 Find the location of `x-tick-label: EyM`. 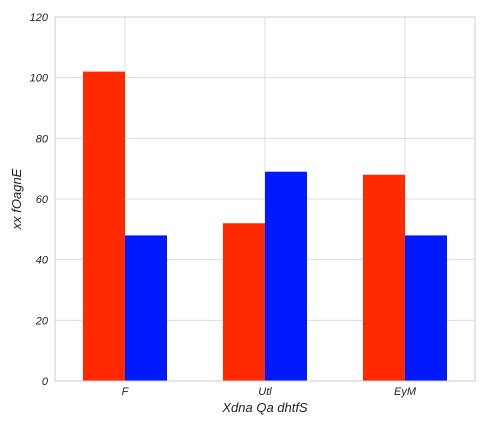

x-tick-label: EyM is located at coordinates (405, 392).